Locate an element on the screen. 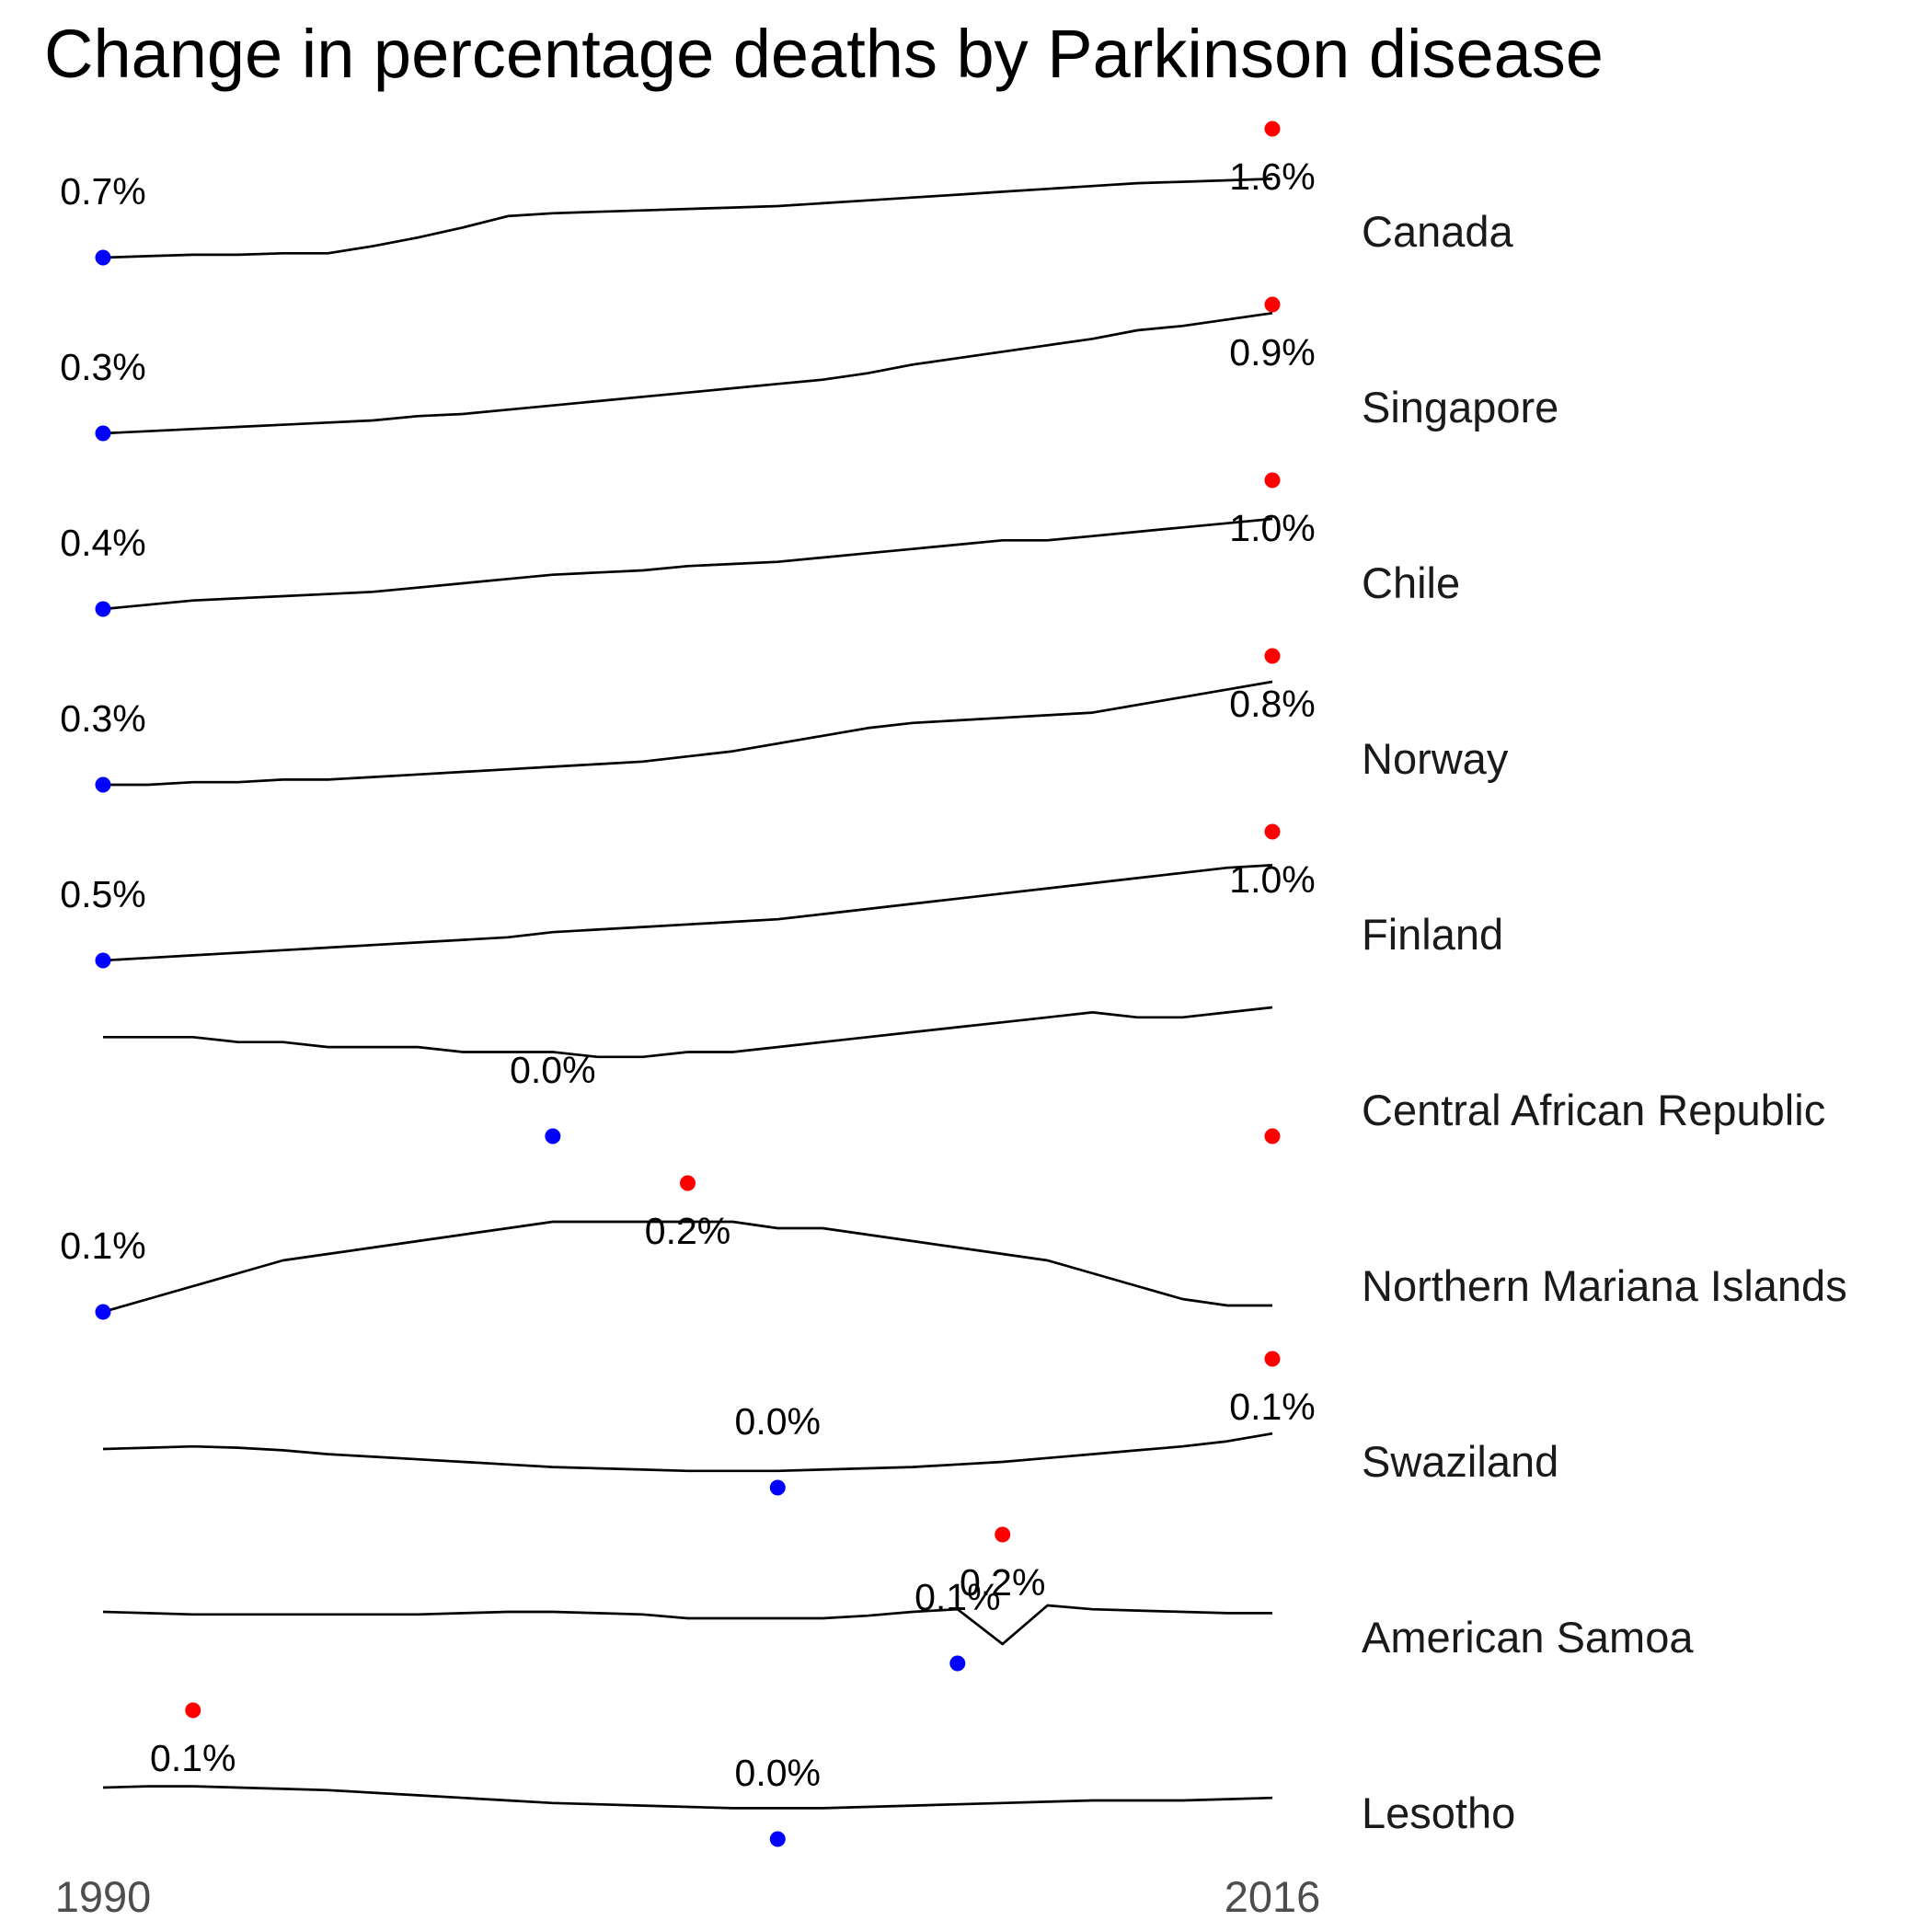 The width and height of the screenshot is (1932, 1932). row-chile: 0.4% 1.0% Chile is located at coordinates (760, 544).